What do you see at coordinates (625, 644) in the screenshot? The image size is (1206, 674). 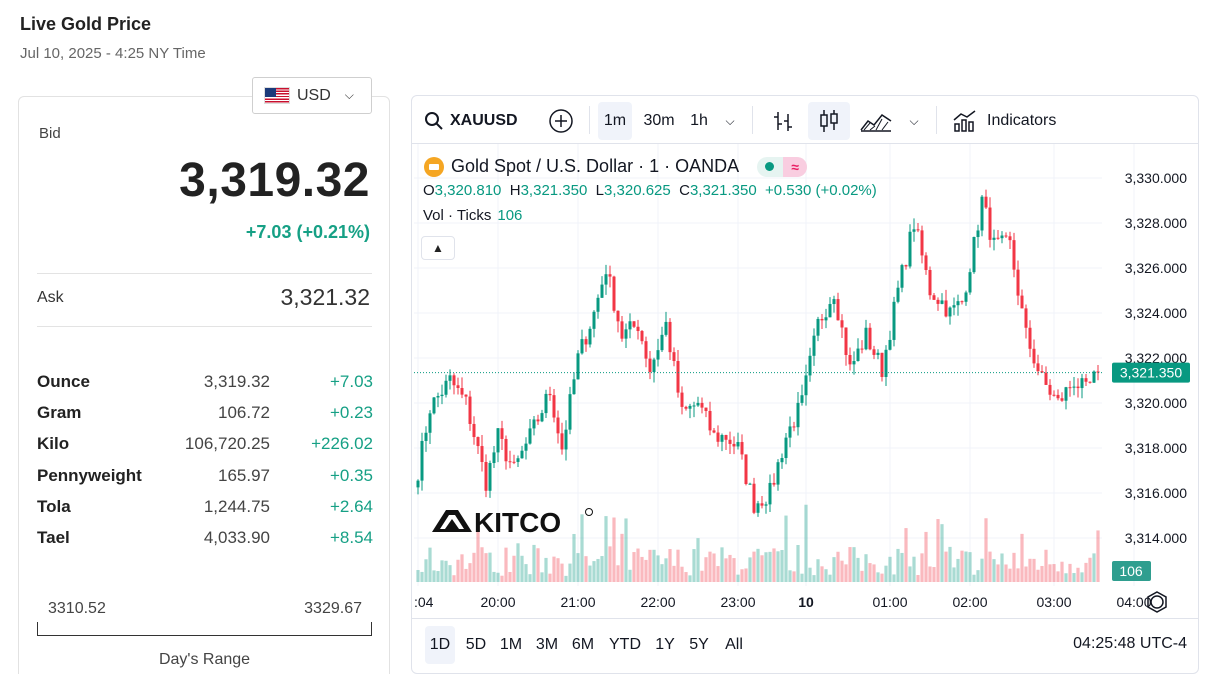 I see `range-ytd: YTD` at bounding box center [625, 644].